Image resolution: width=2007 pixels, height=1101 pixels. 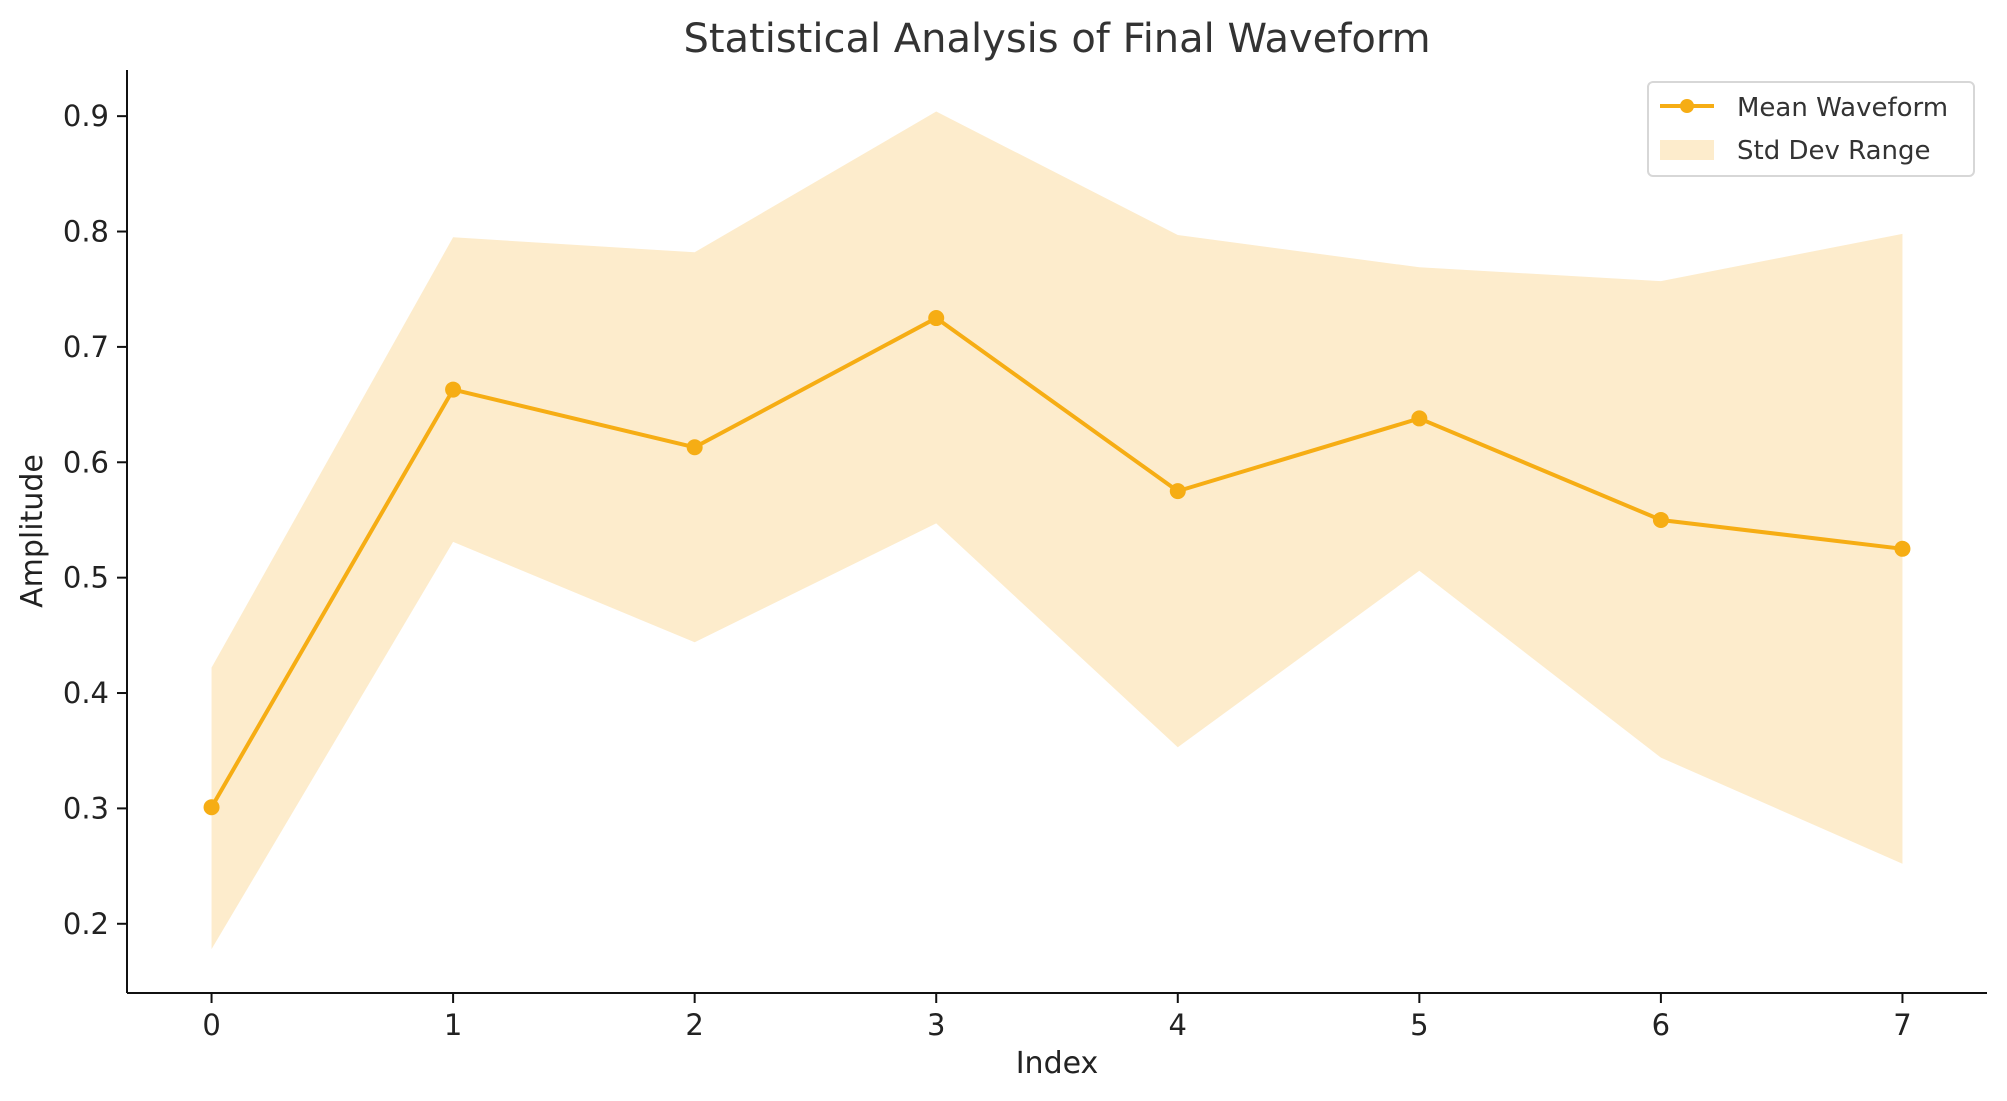 I want to click on y-tick-label-0.9: 0.9, so click(x=86, y=116).